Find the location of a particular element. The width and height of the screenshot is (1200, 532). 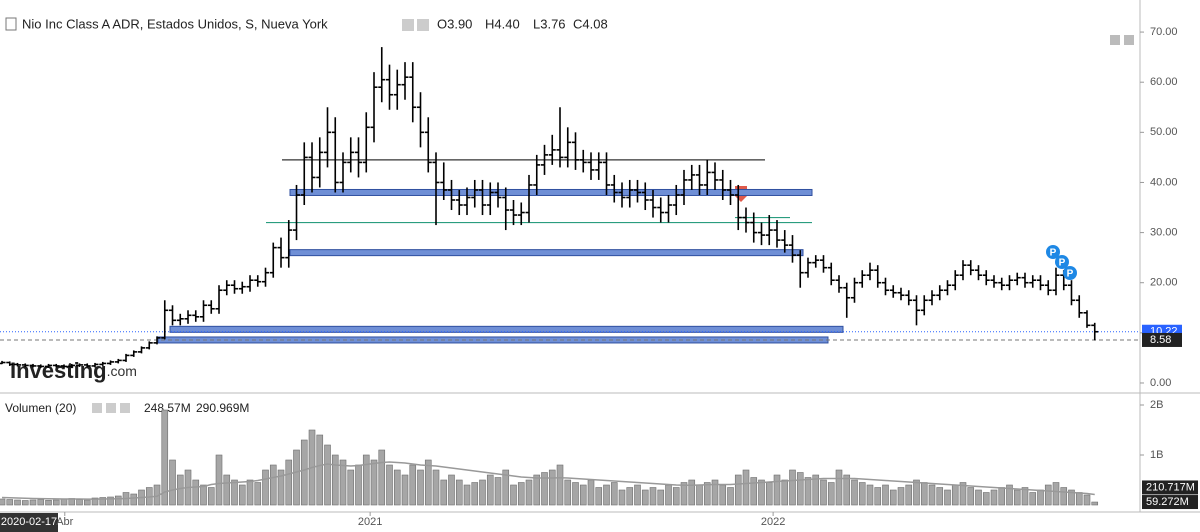

y-tick-label: 70.00 is located at coordinates (1164, 32).